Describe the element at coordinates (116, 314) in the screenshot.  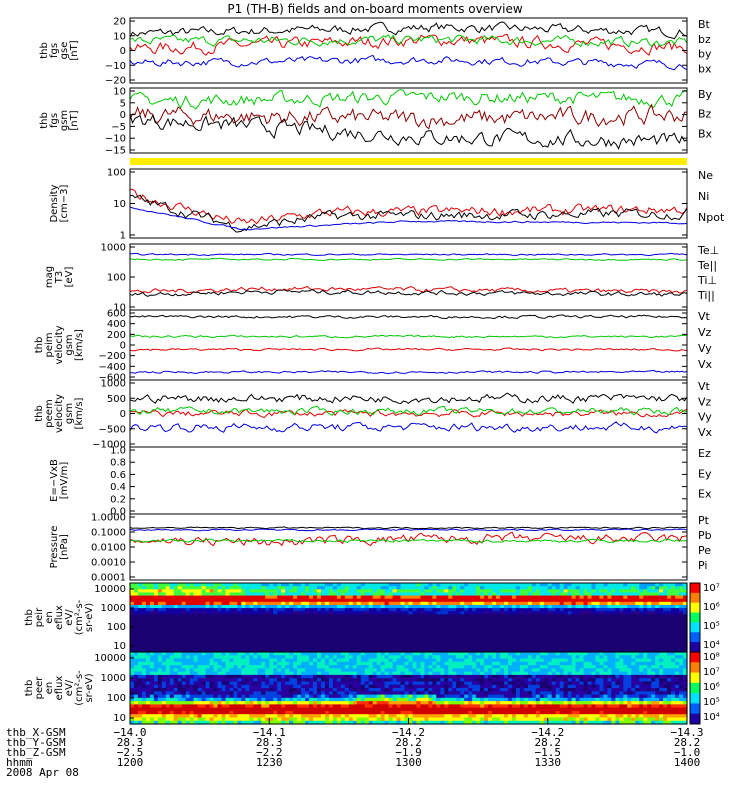
I see `y-tick-label: 600` at that location.